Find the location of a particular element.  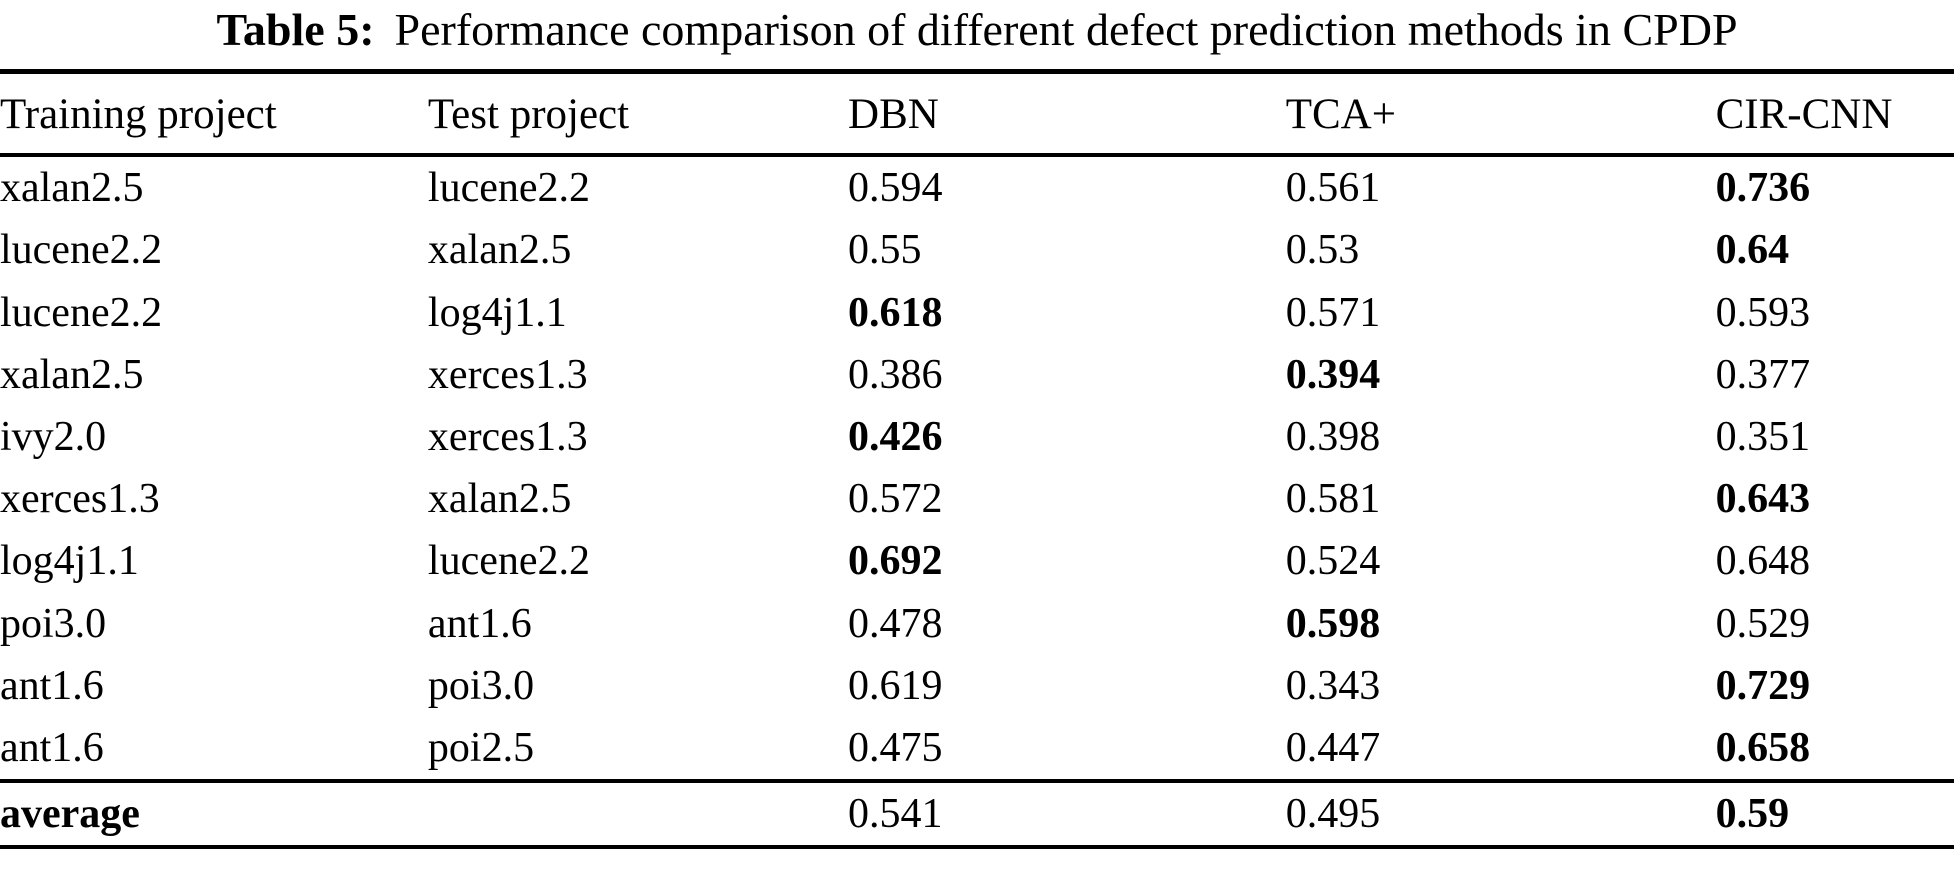

cell-tca: 0.343 is located at coordinates (1333, 685).